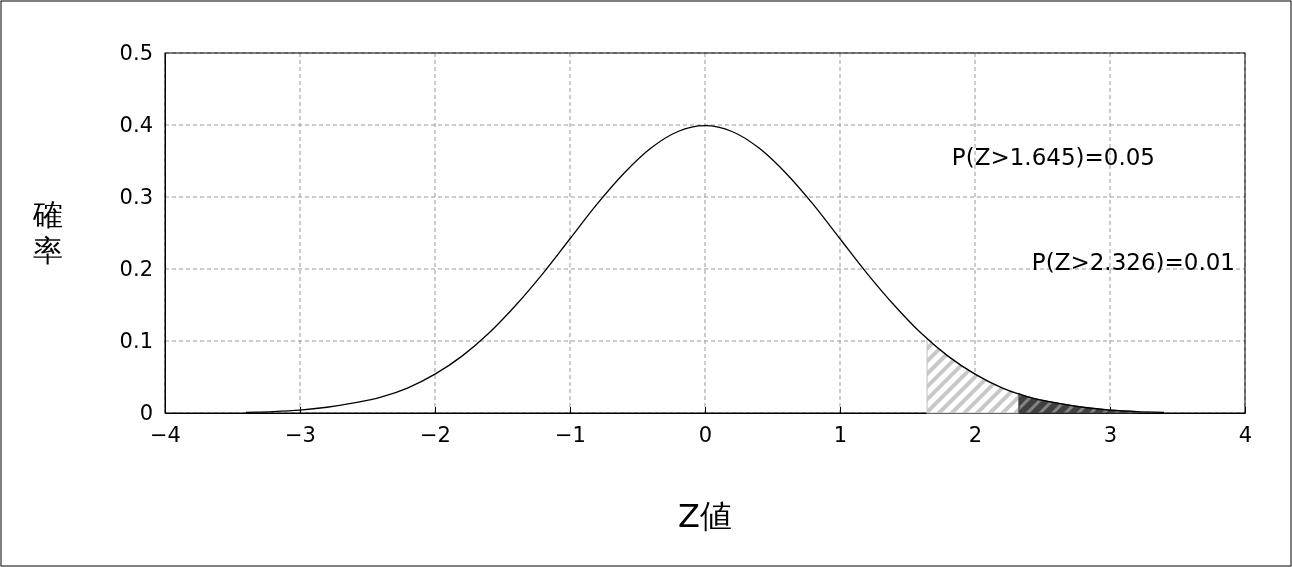 The image size is (1292, 567). I want to click on x-tick-label: −4, so click(165, 434).